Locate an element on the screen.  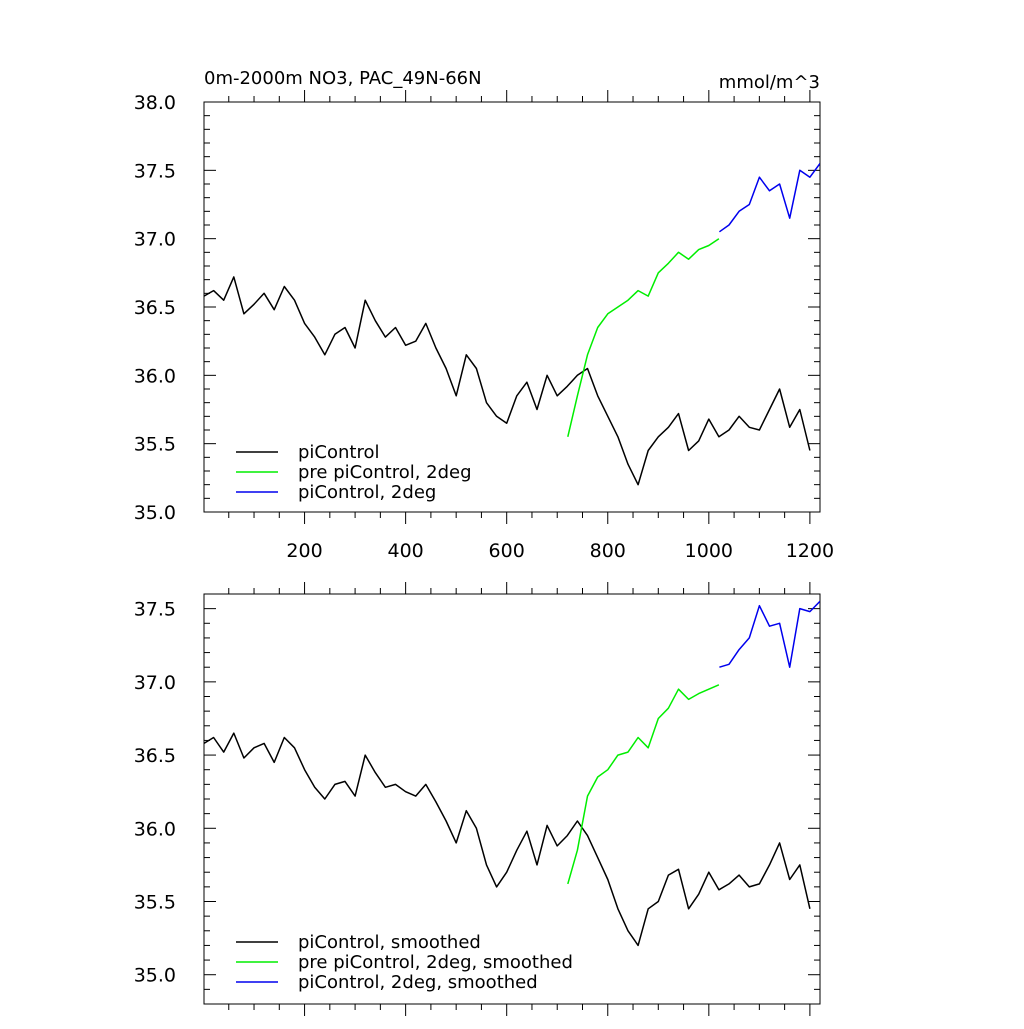
y-tick-label: 38.0 is located at coordinates (155, 103).